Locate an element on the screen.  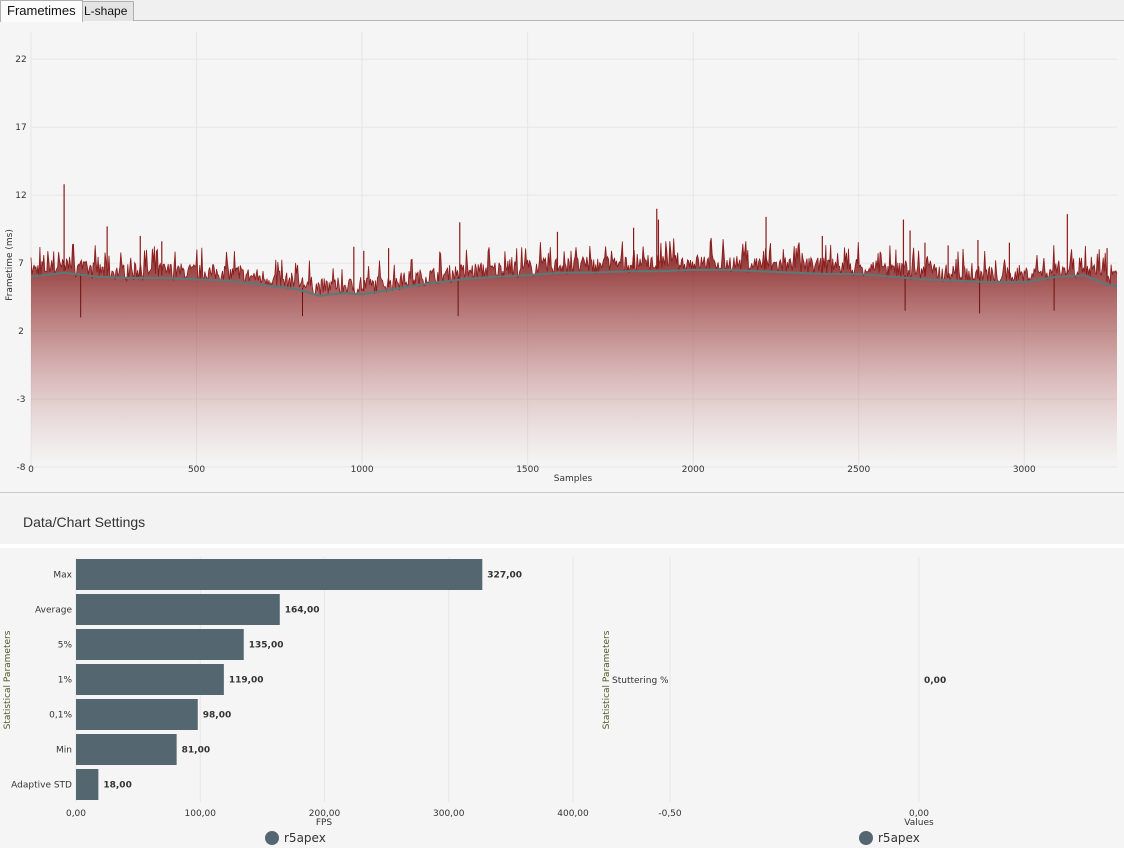
settings-title: Data/Chart Settings is located at coordinates (84, 522).